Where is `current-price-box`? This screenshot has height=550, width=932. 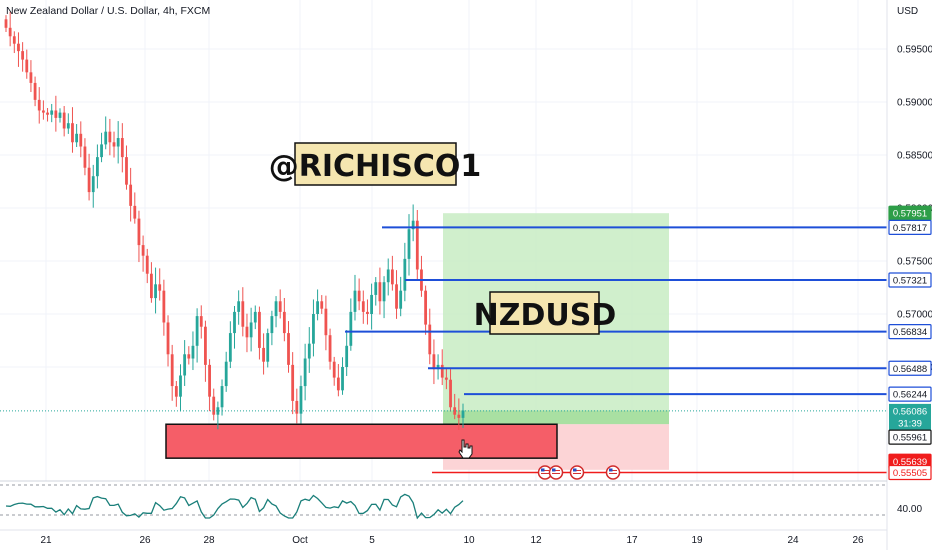
current-price-box is located at coordinates (910, 416).